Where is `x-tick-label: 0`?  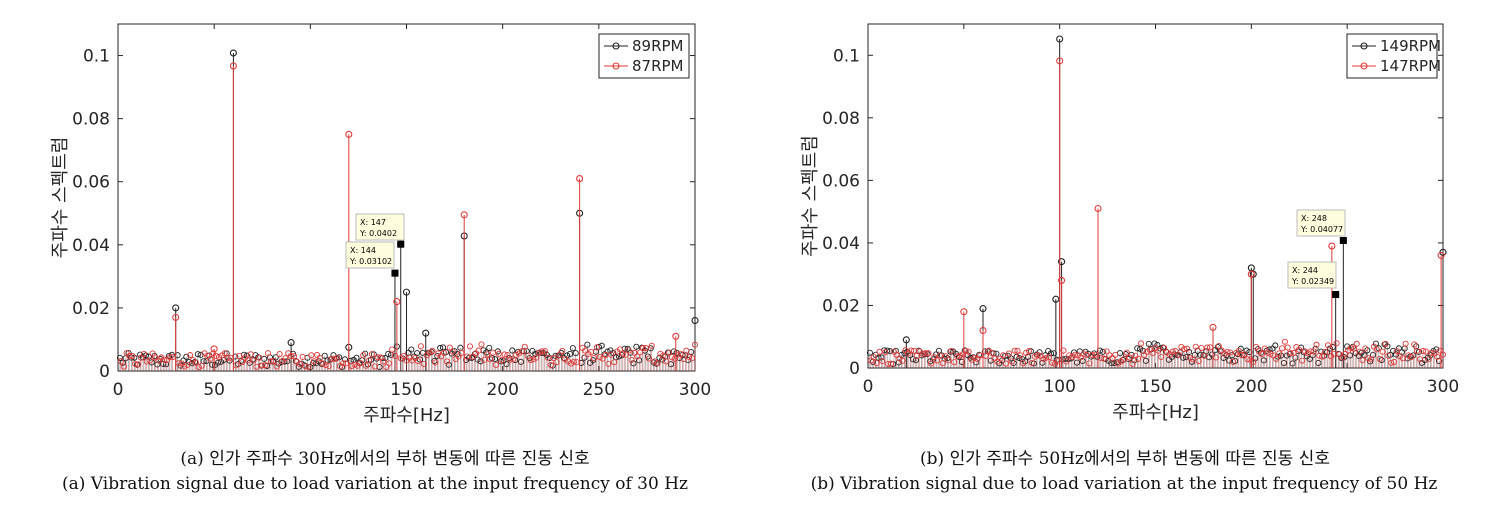 x-tick-label: 0 is located at coordinates (868, 387).